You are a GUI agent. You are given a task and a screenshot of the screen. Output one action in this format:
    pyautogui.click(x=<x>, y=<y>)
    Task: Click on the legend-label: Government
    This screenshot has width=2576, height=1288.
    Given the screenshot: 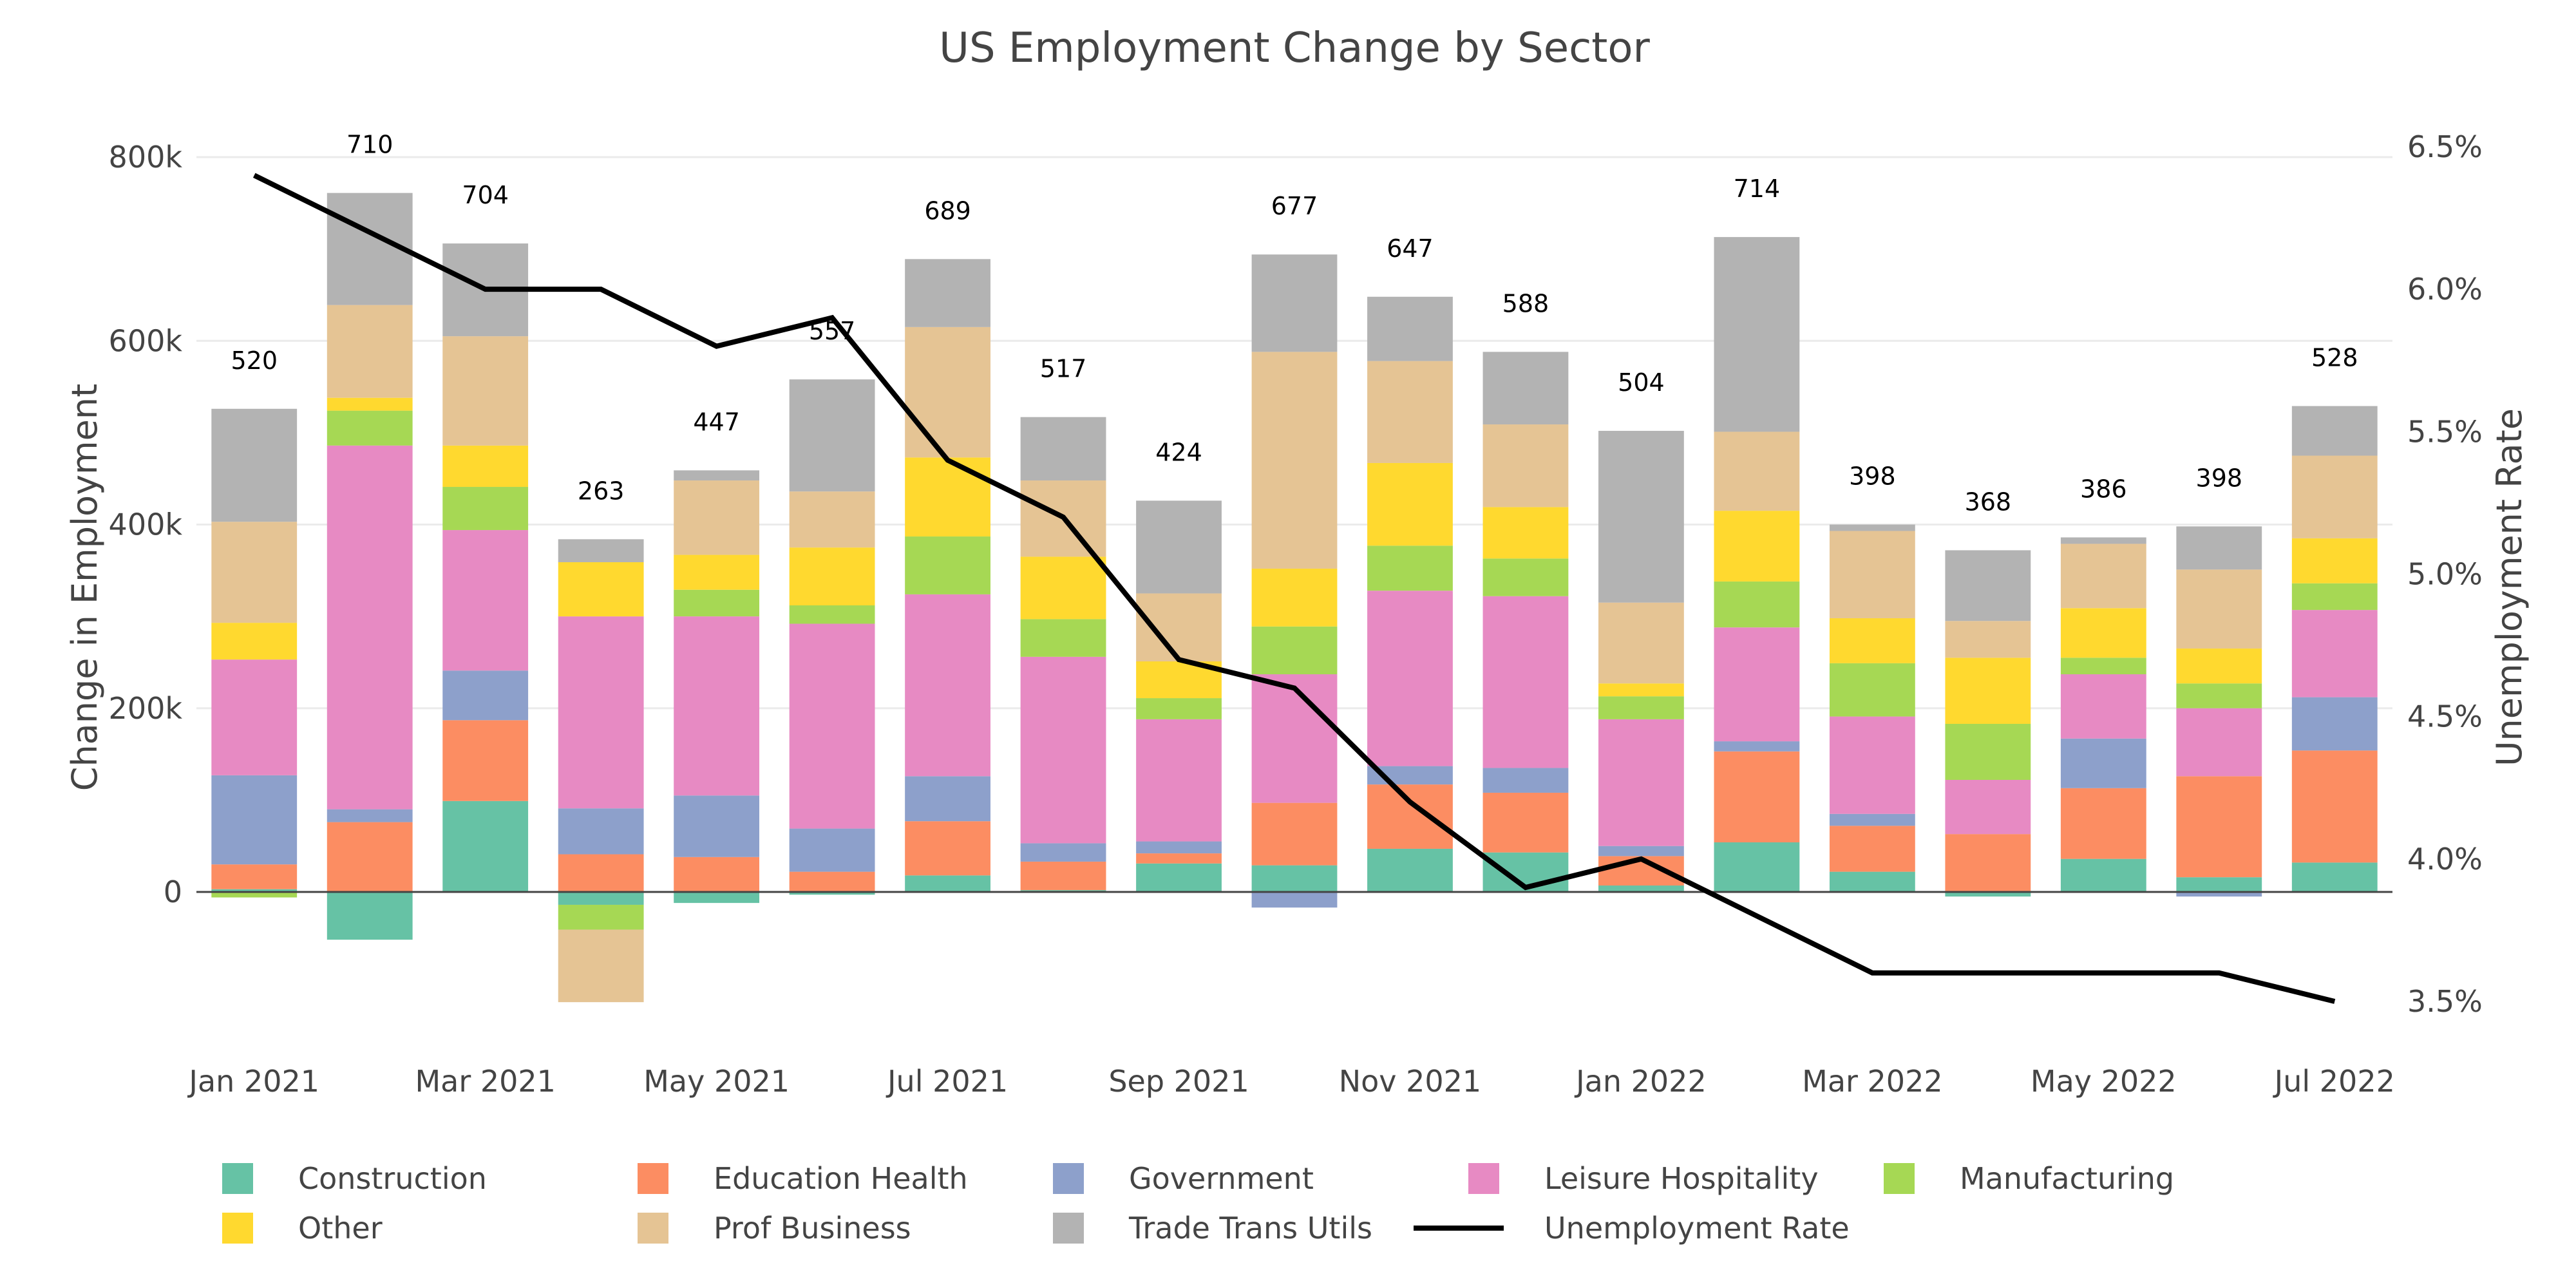 What is the action you would take?
    pyautogui.click(x=1222, y=1178)
    